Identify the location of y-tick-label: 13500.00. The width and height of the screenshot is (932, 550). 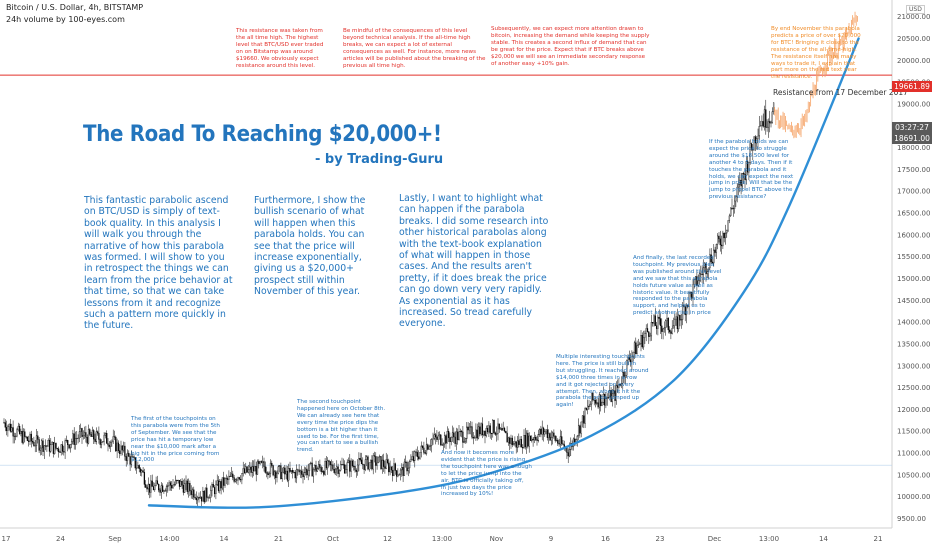
(913, 344).